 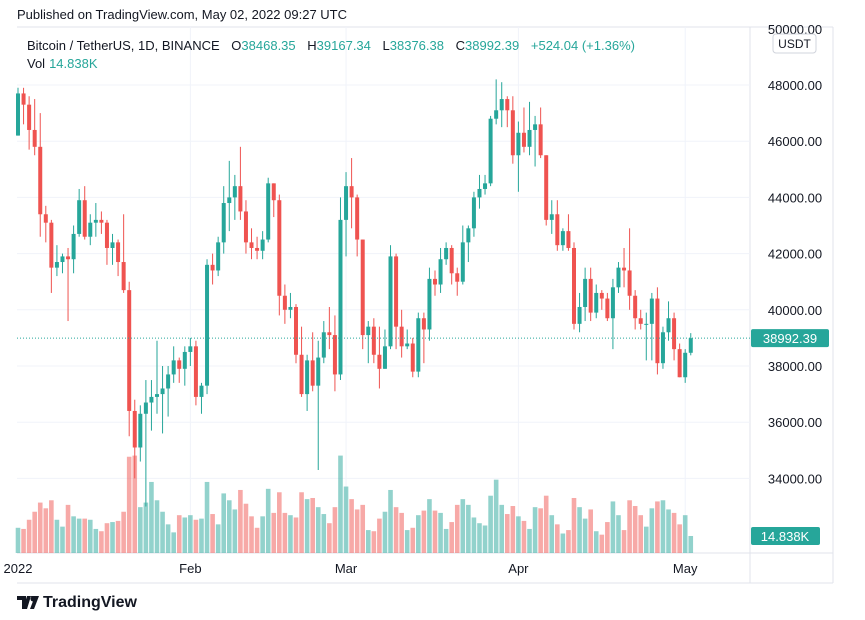 What do you see at coordinates (18, 568) in the screenshot?
I see `time-tick-label: 2022` at bounding box center [18, 568].